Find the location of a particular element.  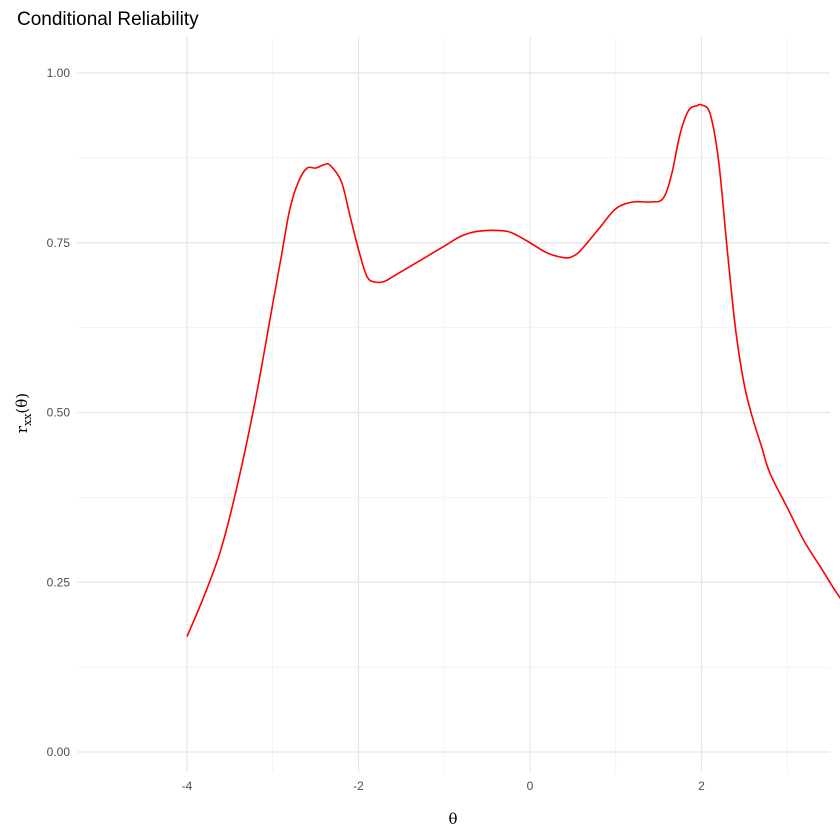

y-tick-label: 0.00 is located at coordinates (59, 752).